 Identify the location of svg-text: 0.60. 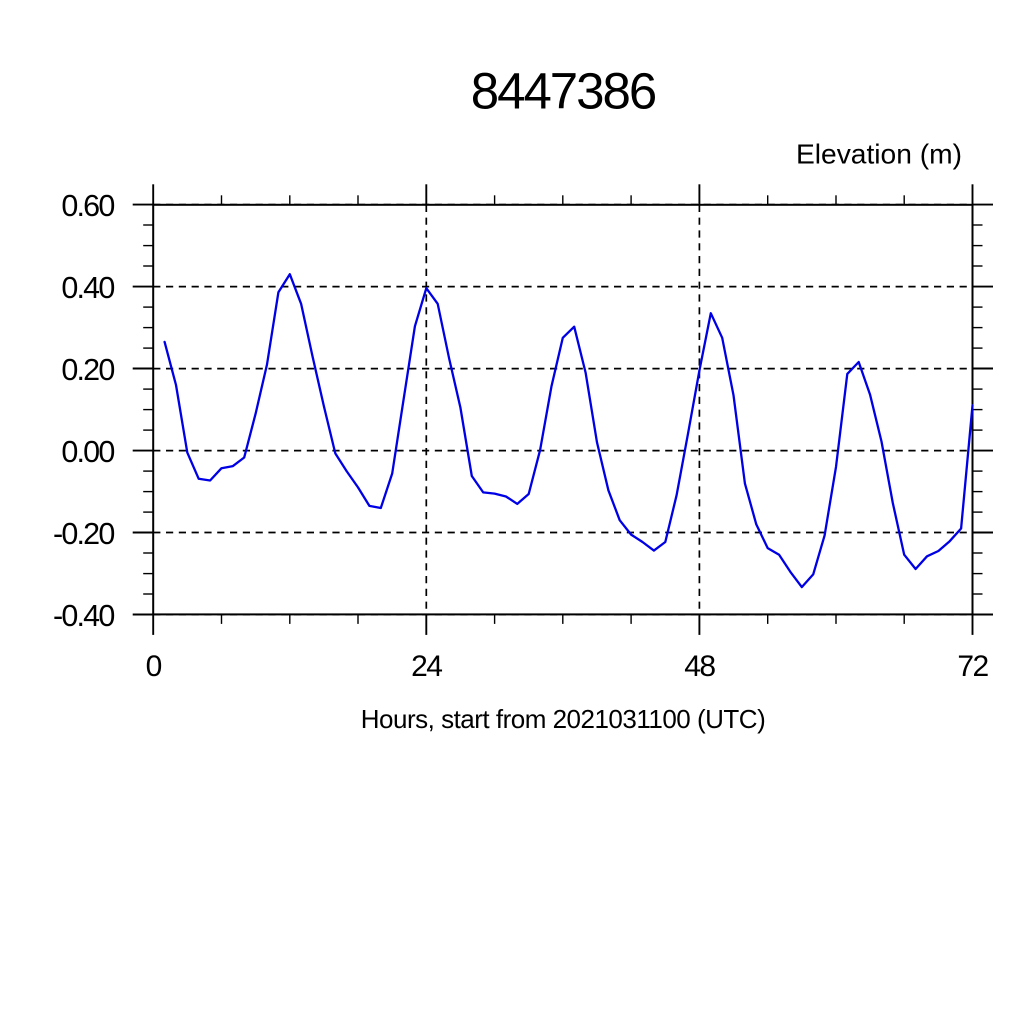
(87, 206).